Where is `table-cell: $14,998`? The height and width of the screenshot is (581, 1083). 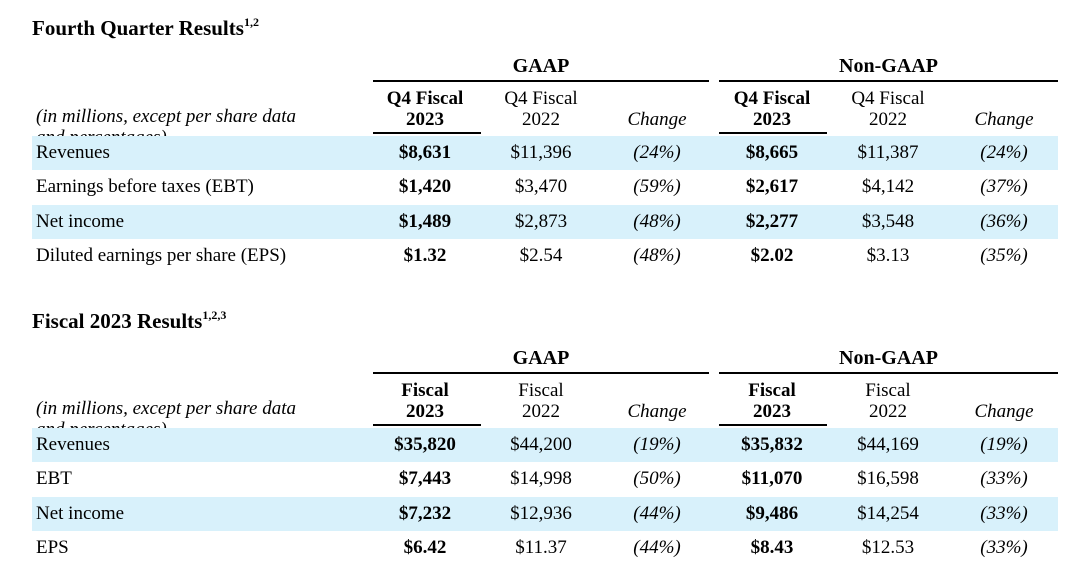
table-cell: $14,998 is located at coordinates (541, 478).